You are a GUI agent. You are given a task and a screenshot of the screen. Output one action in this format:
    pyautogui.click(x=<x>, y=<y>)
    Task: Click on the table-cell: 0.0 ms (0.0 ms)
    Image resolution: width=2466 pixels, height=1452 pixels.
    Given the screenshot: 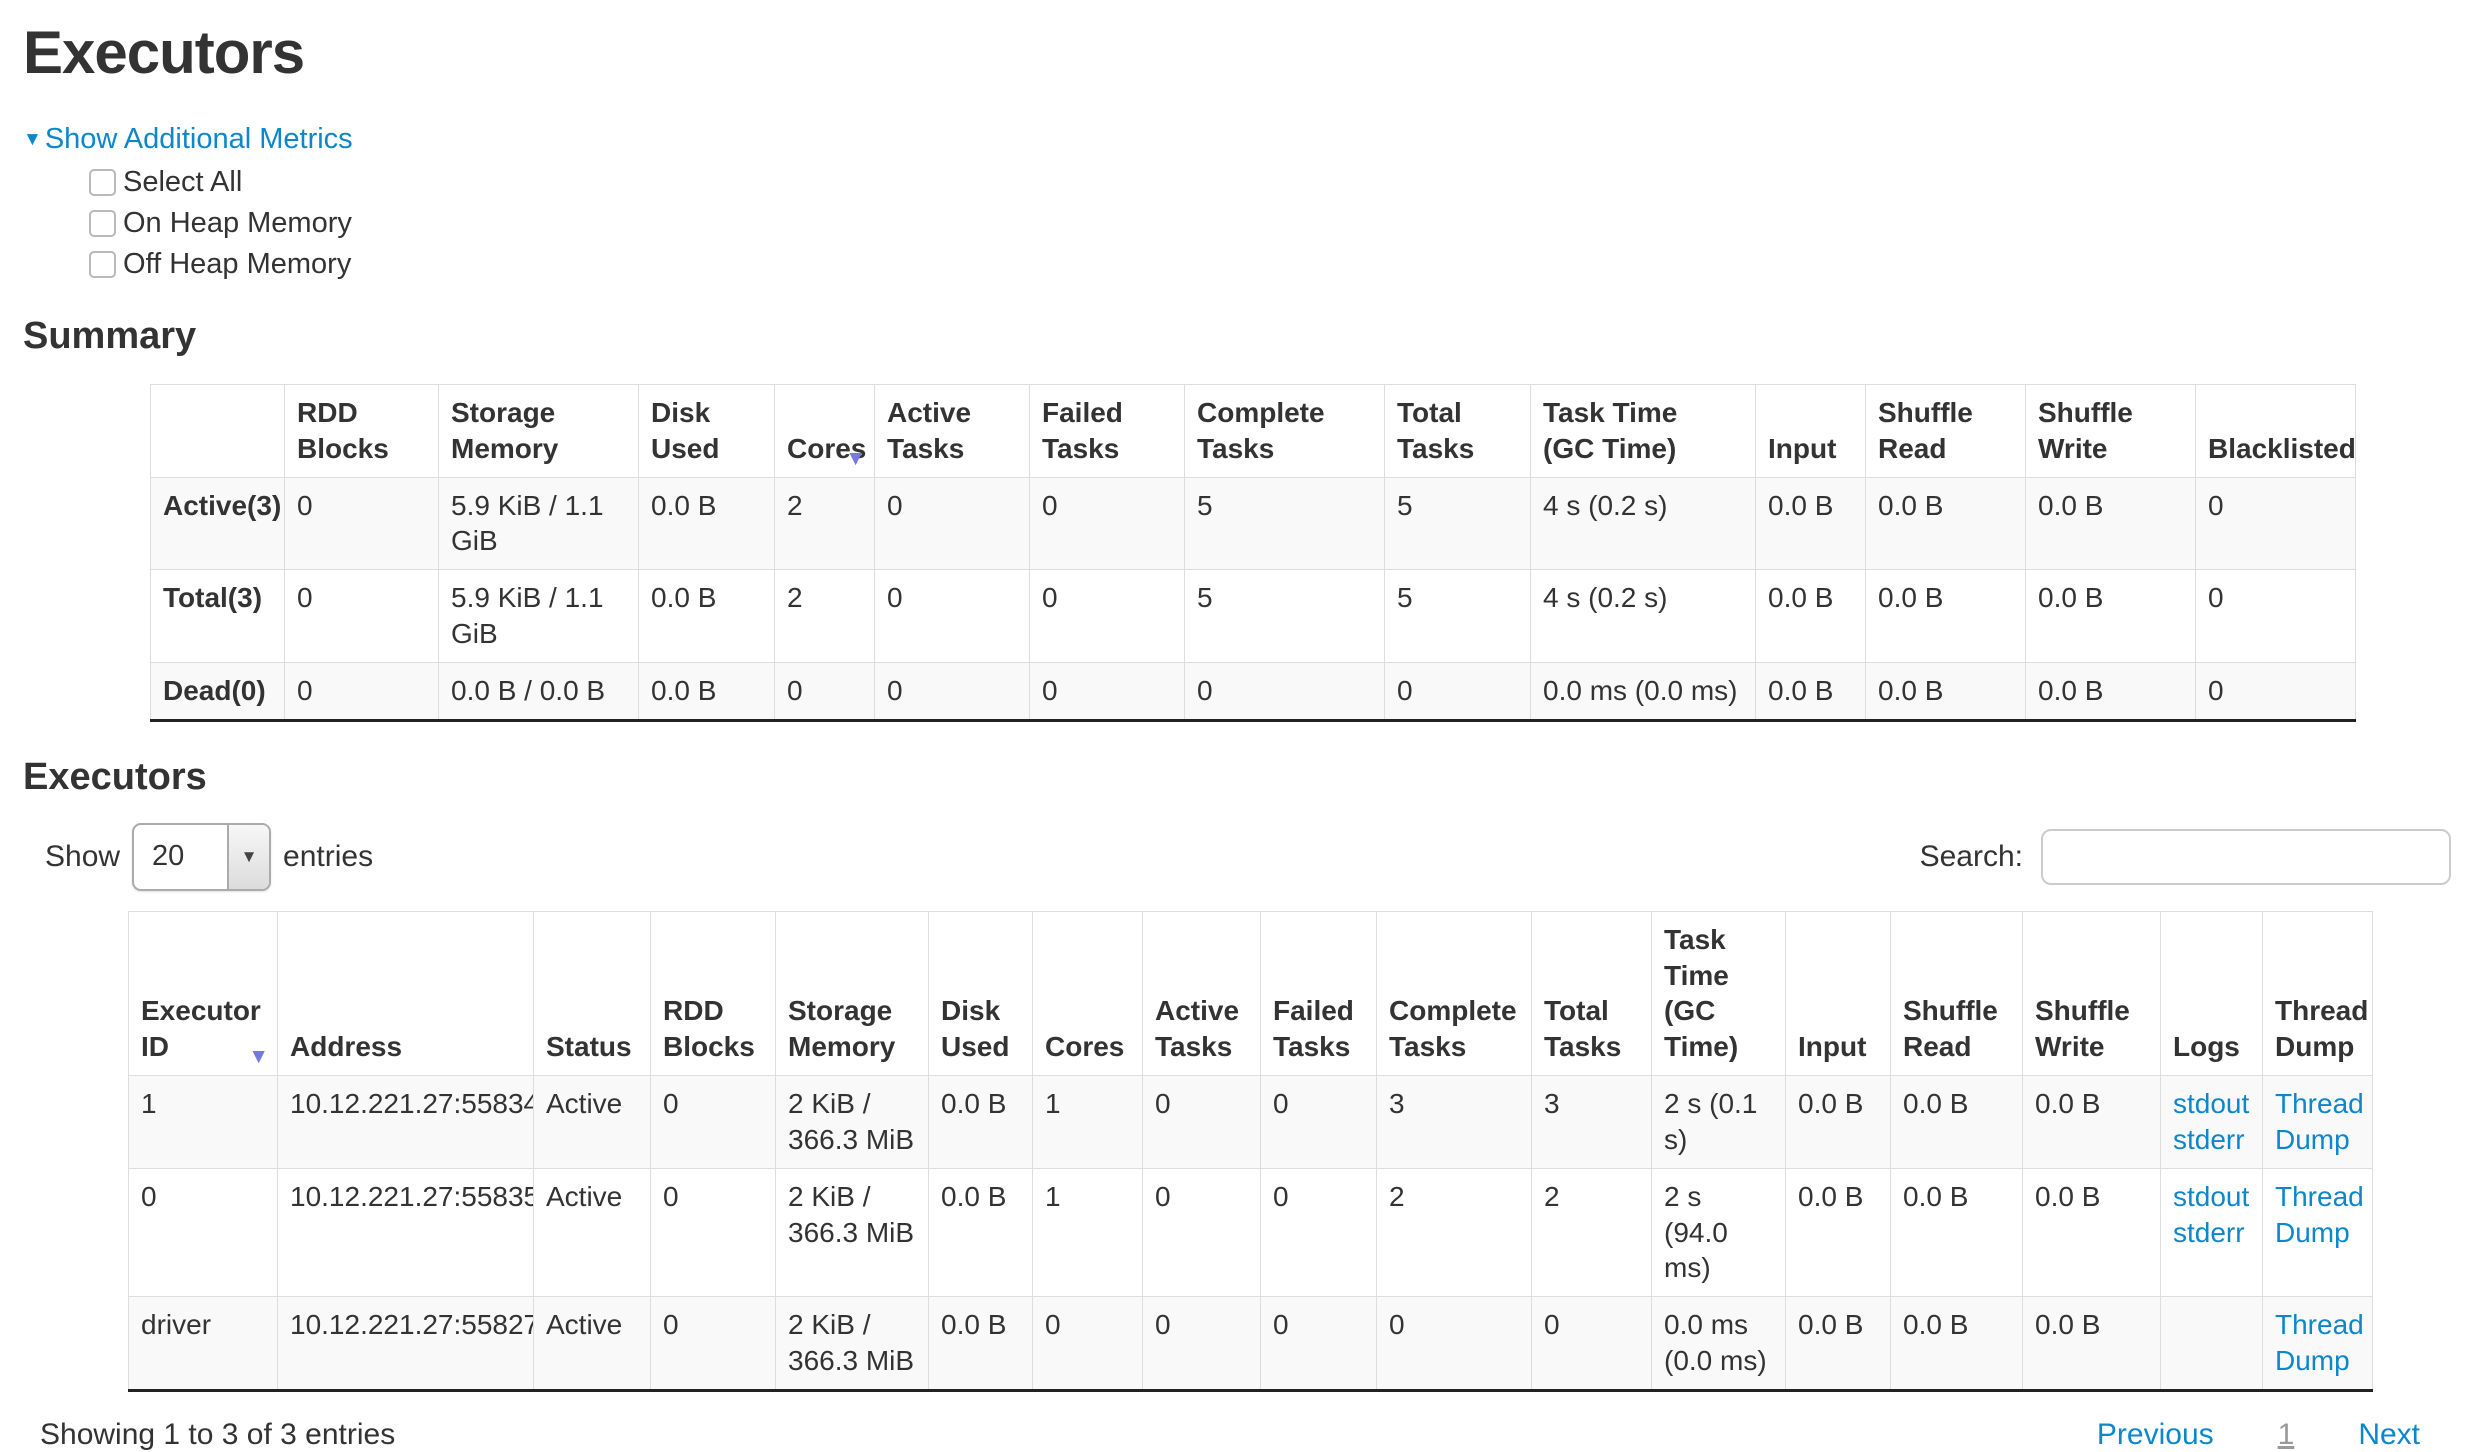 What is the action you would take?
    pyautogui.click(x=1643, y=691)
    